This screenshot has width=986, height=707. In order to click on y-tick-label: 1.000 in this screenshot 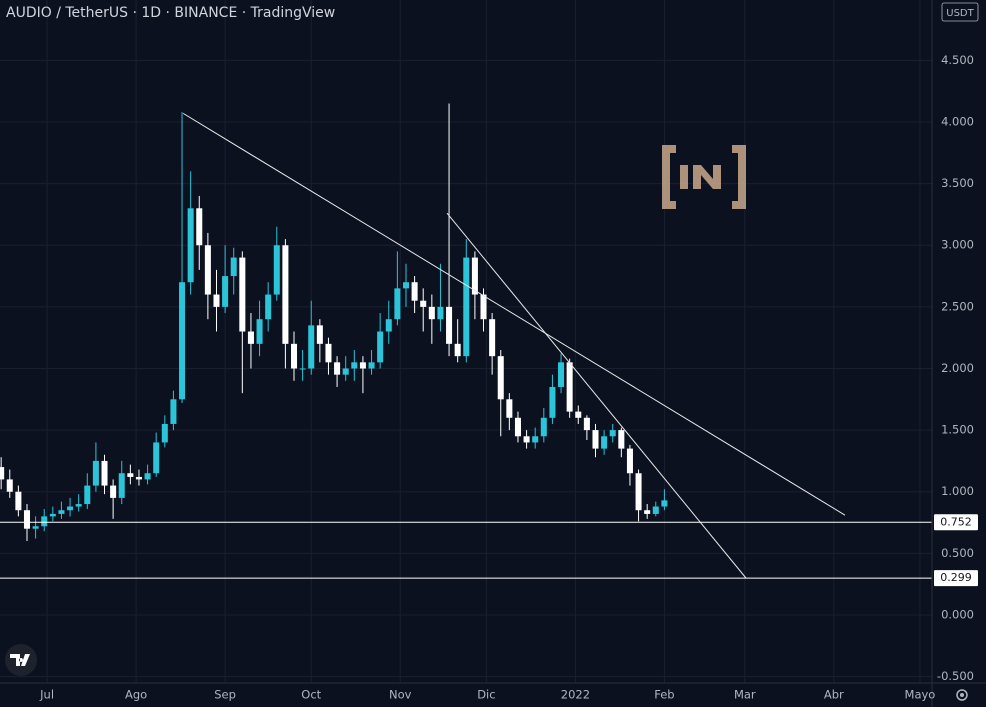, I will do `click(957, 491)`.